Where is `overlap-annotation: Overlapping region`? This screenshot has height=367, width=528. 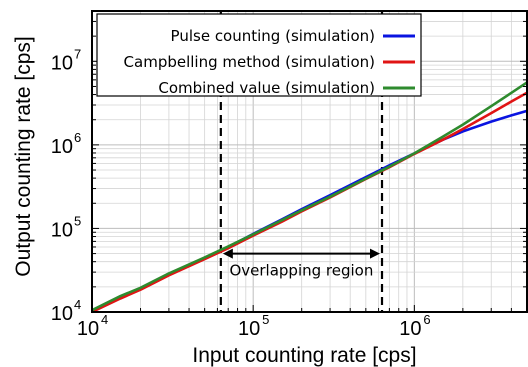
overlap-annotation: Overlapping region is located at coordinates (301, 264).